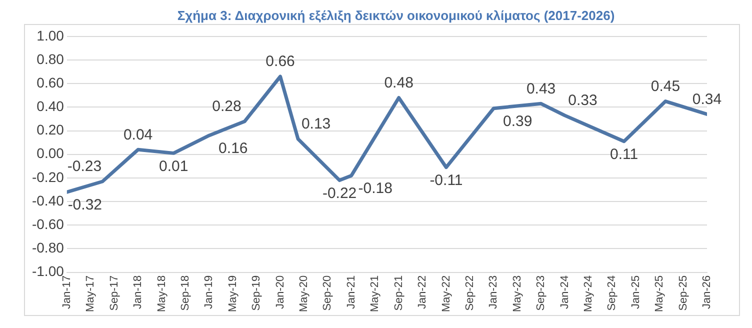 This screenshot has height=328, width=752. What do you see at coordinates (583, 101) in the screenshot?
I see `data-label: 0.33` at bounding box center [583, 101].